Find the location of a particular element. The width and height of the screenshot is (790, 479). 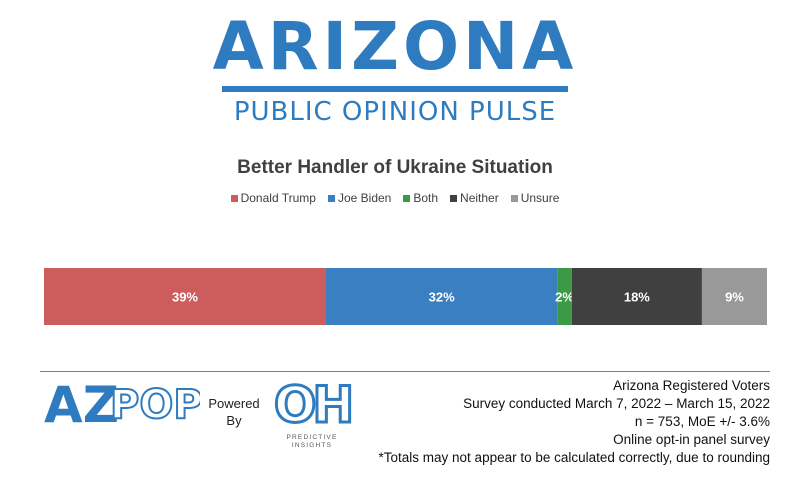

note-sample: n = 753, MoE +/- 3.6% is located at coordinates (702, 421).